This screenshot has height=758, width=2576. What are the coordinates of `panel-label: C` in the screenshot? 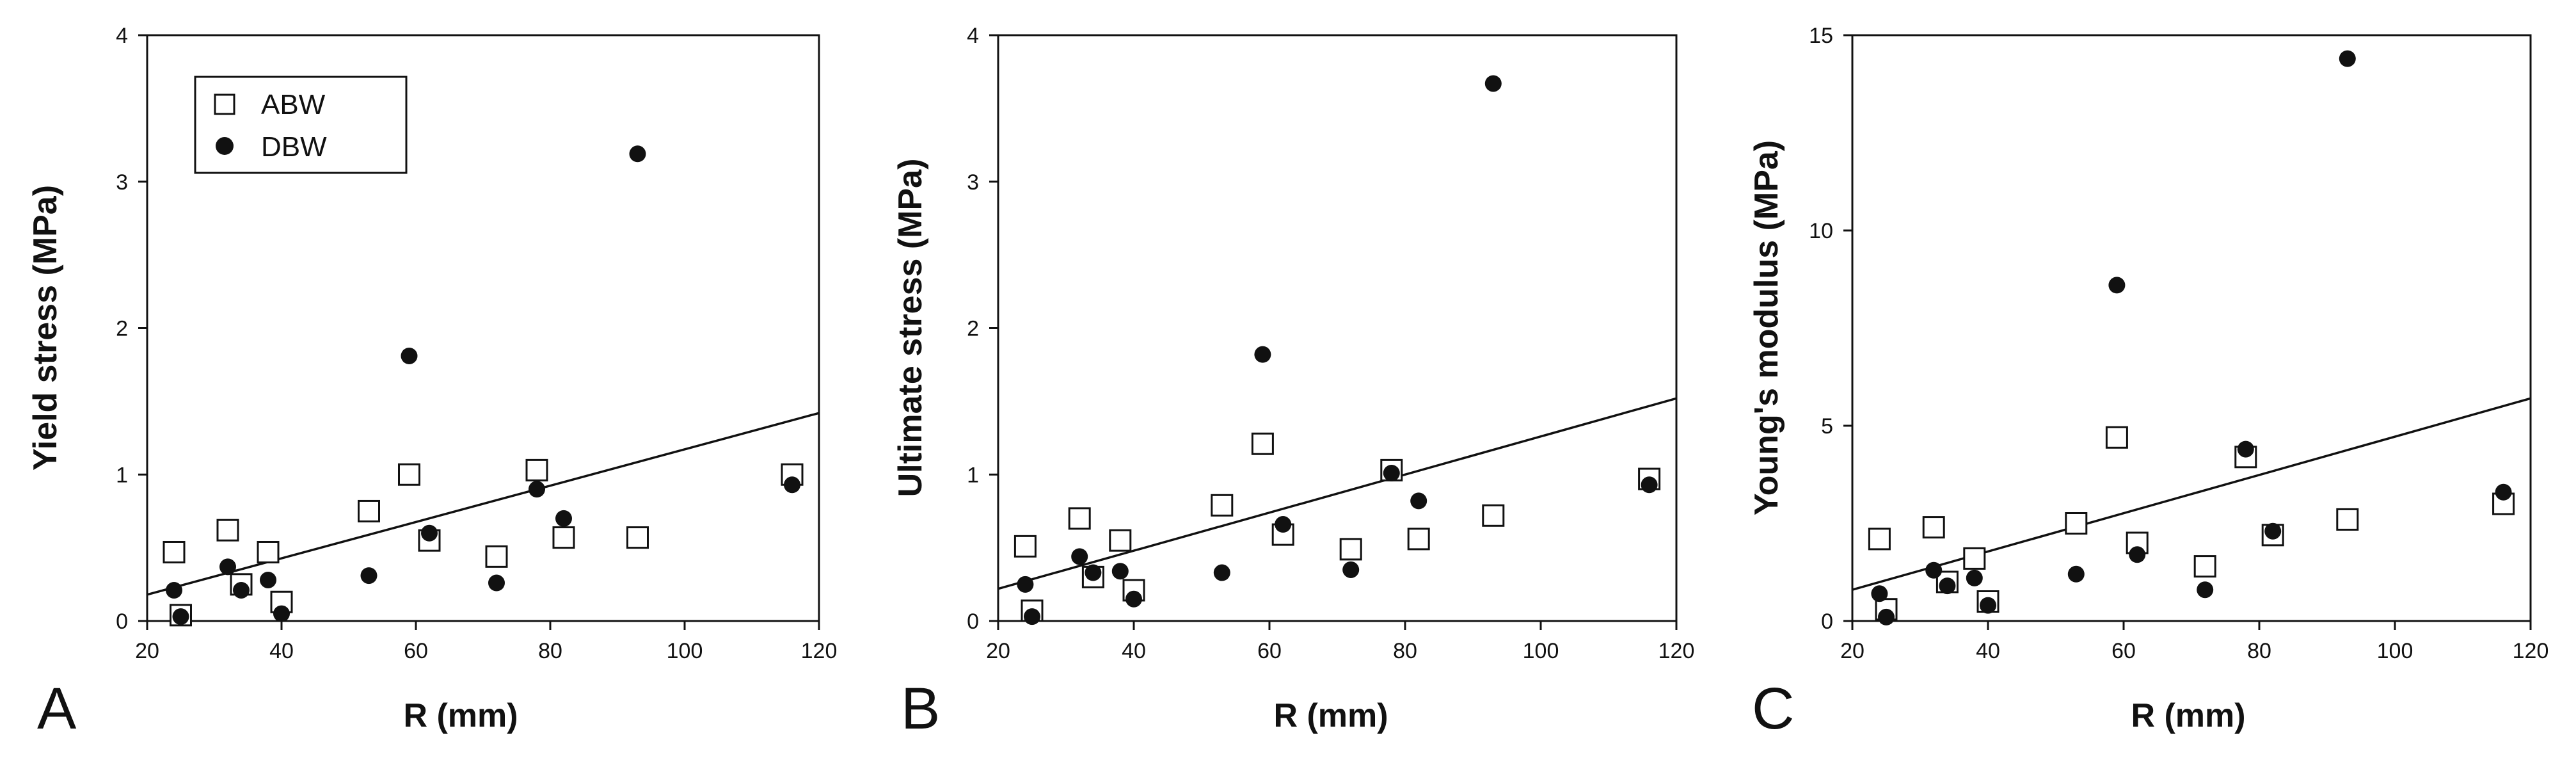 It's located at (1773, 709).